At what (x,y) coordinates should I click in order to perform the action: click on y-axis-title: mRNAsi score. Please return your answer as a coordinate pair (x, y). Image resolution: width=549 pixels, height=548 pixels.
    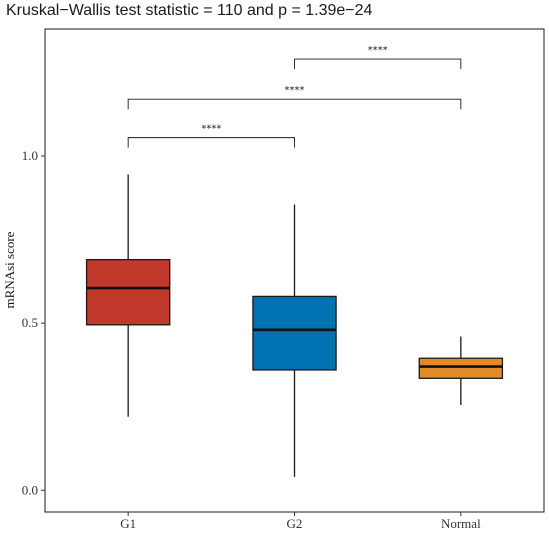
    Looking at the image, I should click on (9, 269).